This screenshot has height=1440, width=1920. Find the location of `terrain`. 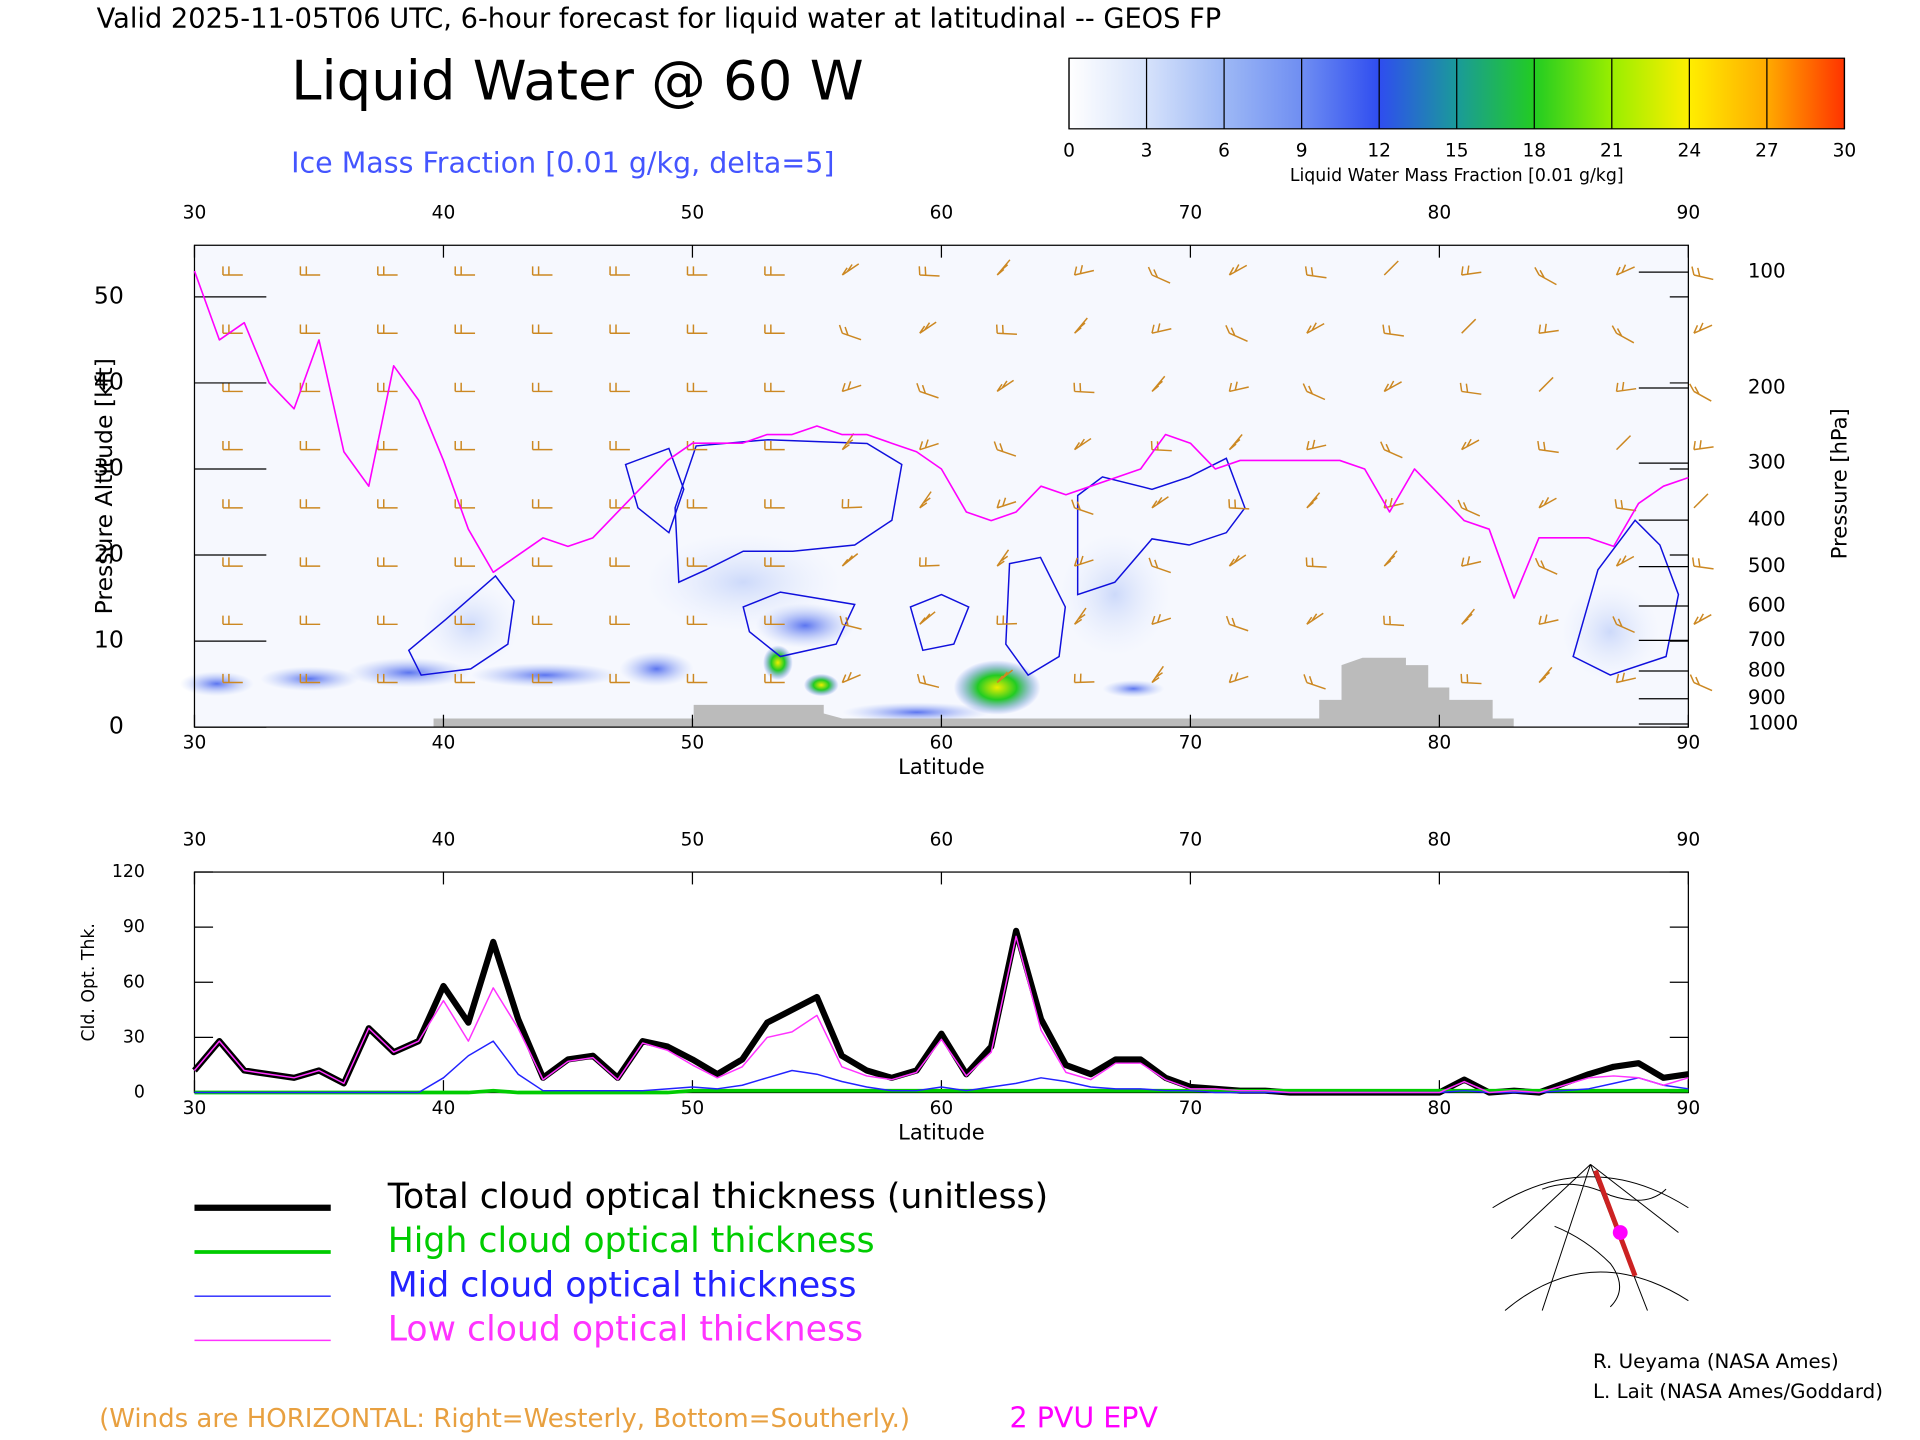

terrain is located at coordinates (973, 692).